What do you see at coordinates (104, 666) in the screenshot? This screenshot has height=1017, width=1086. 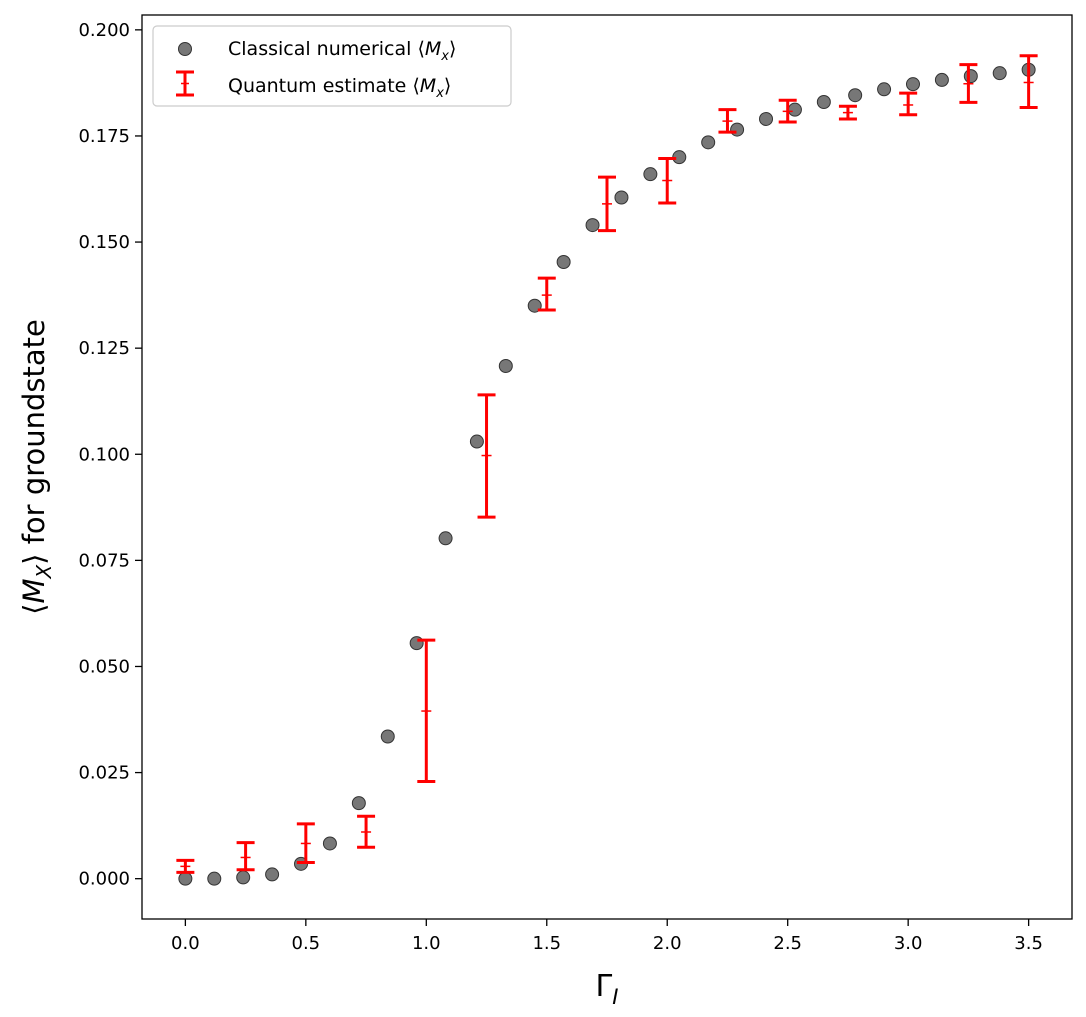 I see `y-tick-label-2: 0.050` at bounding box center [104, 666].